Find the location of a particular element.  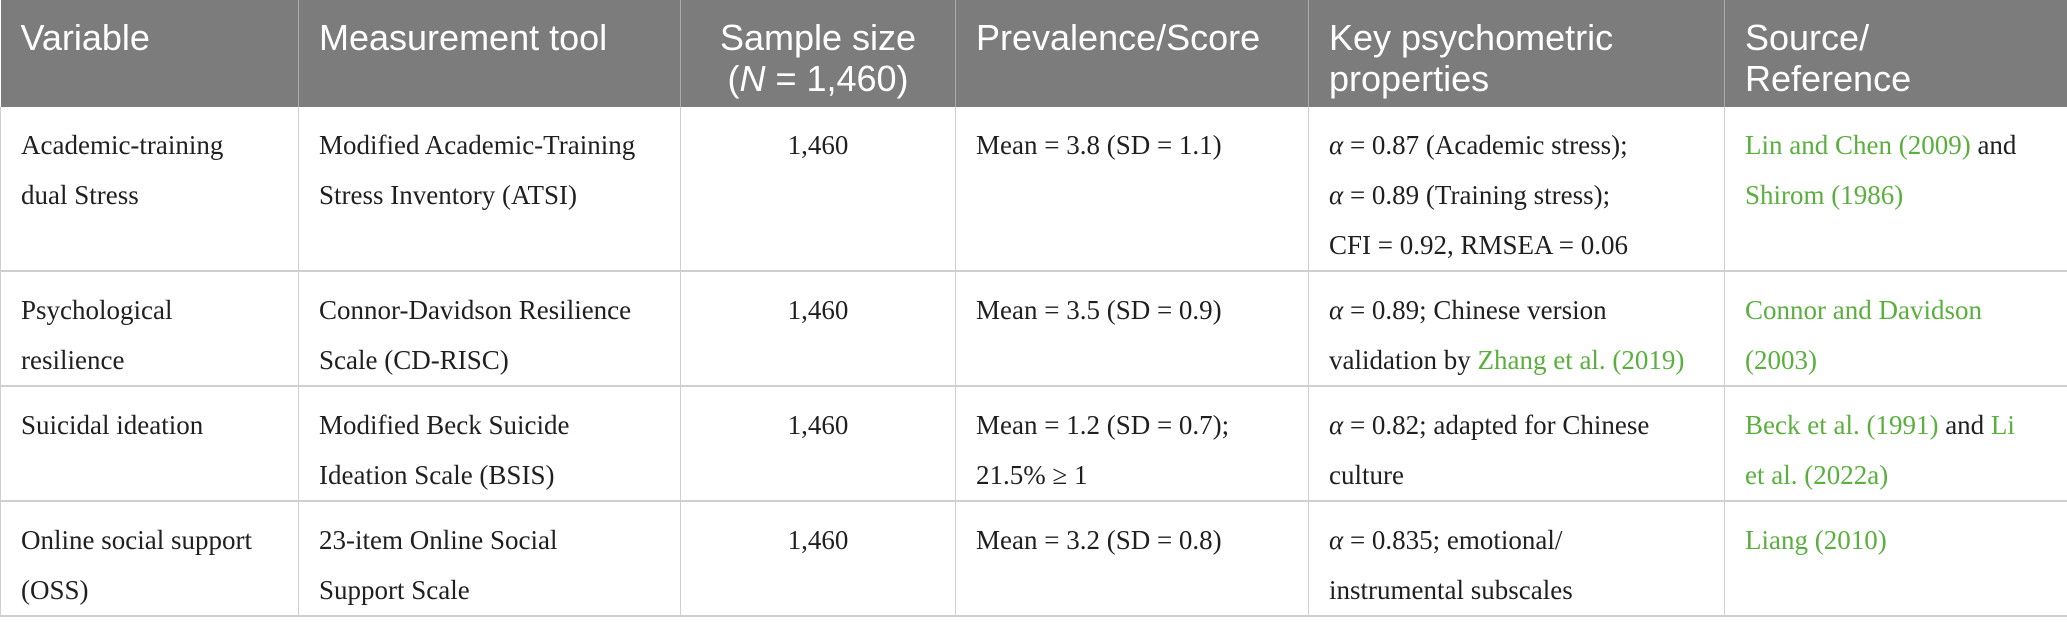

header-source-reference: Source/Reference is located at coordinates (1895, 53).